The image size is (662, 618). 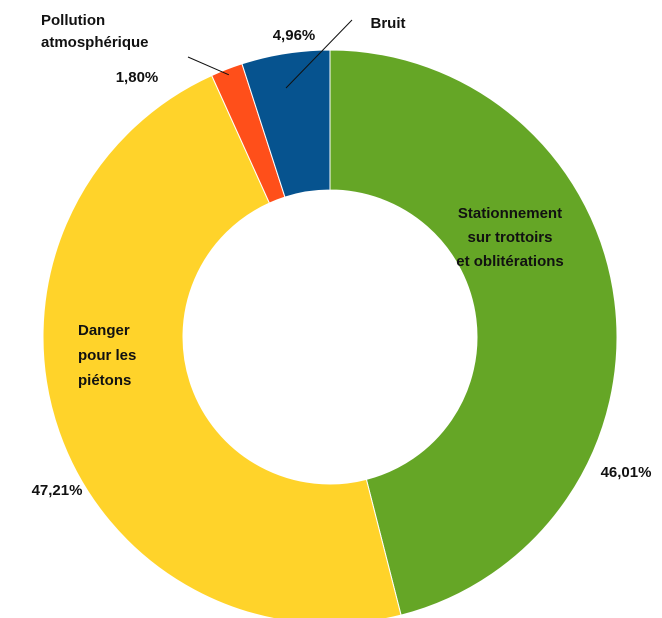 I want to click on value-bruit: 4,96%, so click(x=294, y=35).